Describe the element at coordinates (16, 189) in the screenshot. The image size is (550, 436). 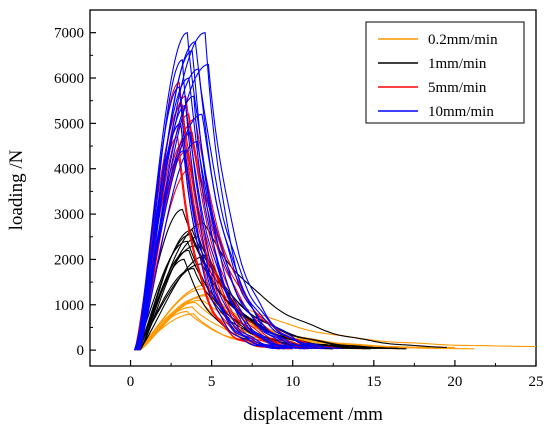
I see `y-axis-title: loading /N` at that location.